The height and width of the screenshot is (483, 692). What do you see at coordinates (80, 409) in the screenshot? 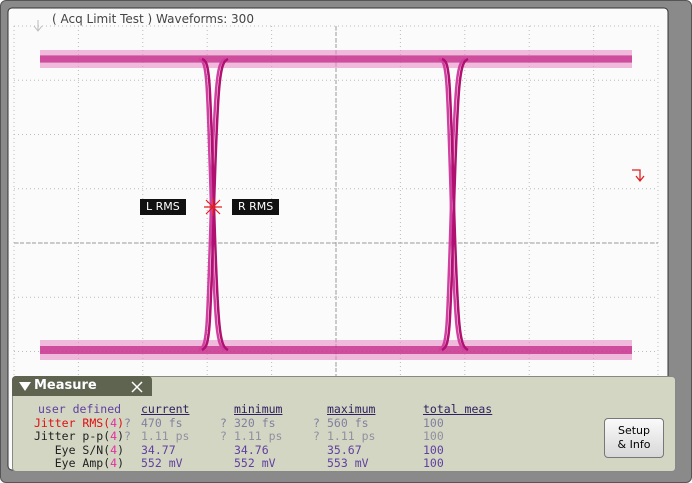
I see `column-header: user defined` at bounding box center [80, 409].